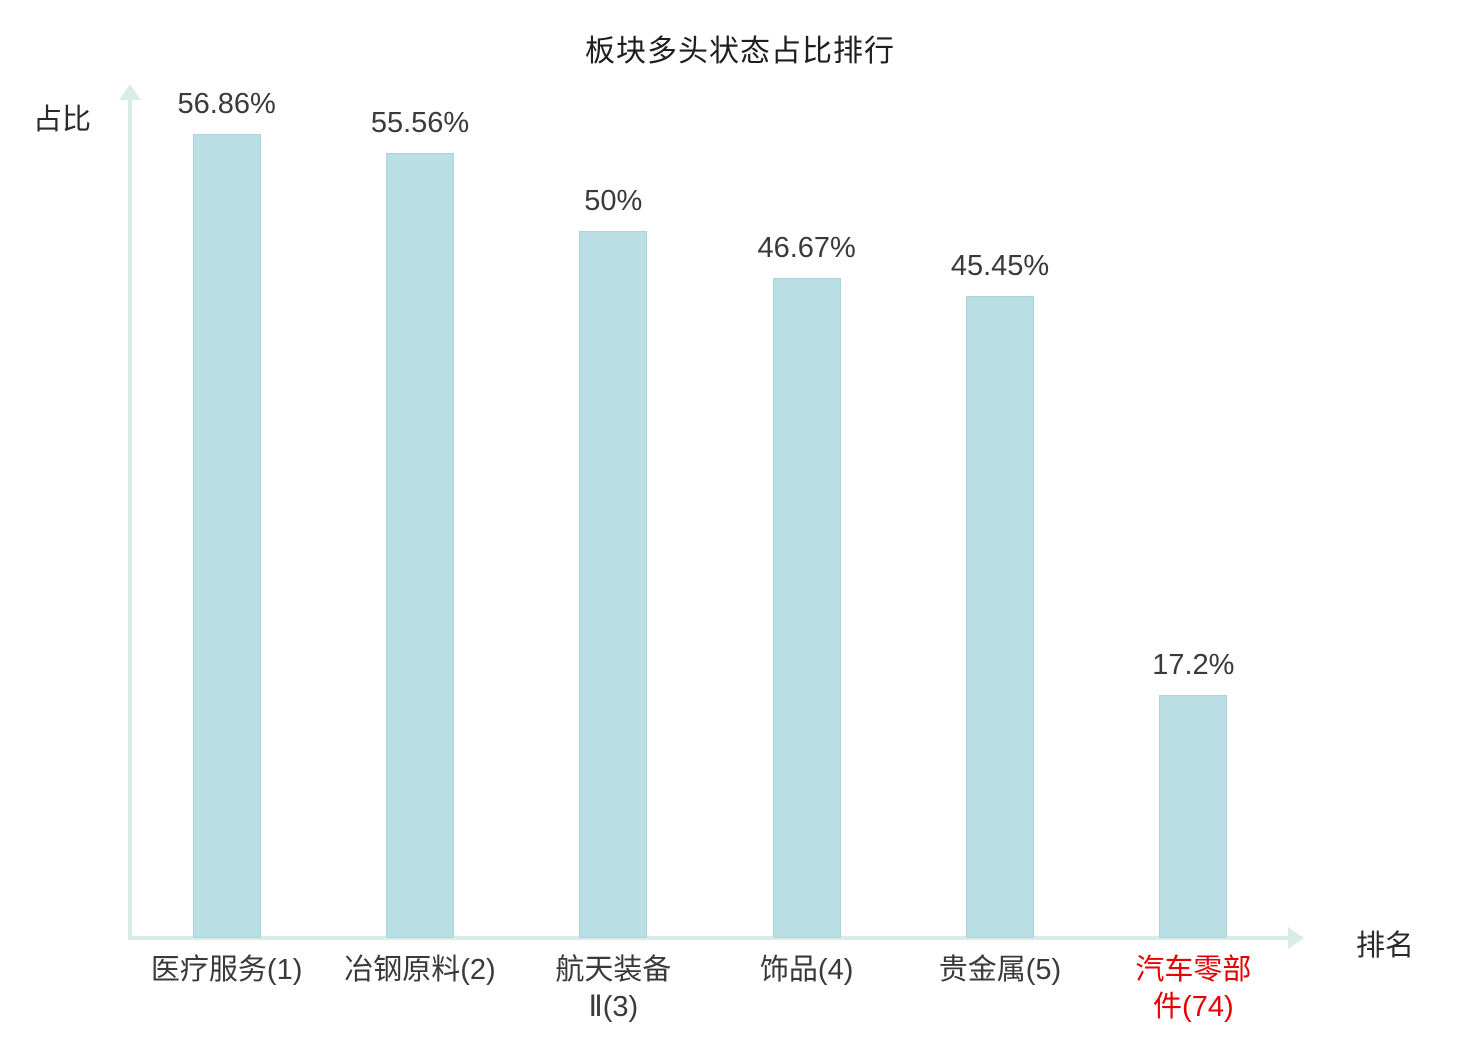 This screenshot has height=1040, width=1480. Describe the element at coordinates (613, 988) in the screenshot. I see `bar-category-label: 航天装备 Ⅱ(3)` at that location.